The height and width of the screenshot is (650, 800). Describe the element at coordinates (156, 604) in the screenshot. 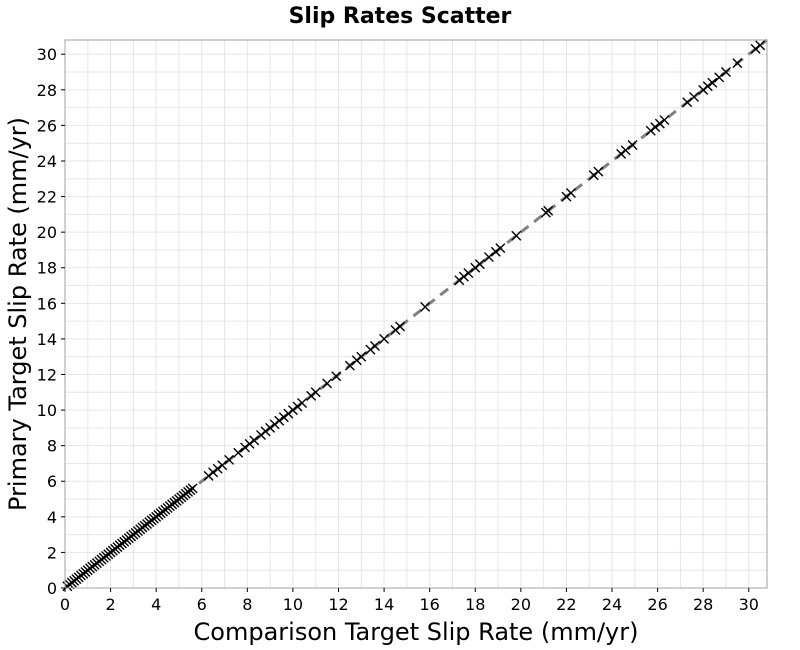

I see `x-tick-label: 4` at that location.